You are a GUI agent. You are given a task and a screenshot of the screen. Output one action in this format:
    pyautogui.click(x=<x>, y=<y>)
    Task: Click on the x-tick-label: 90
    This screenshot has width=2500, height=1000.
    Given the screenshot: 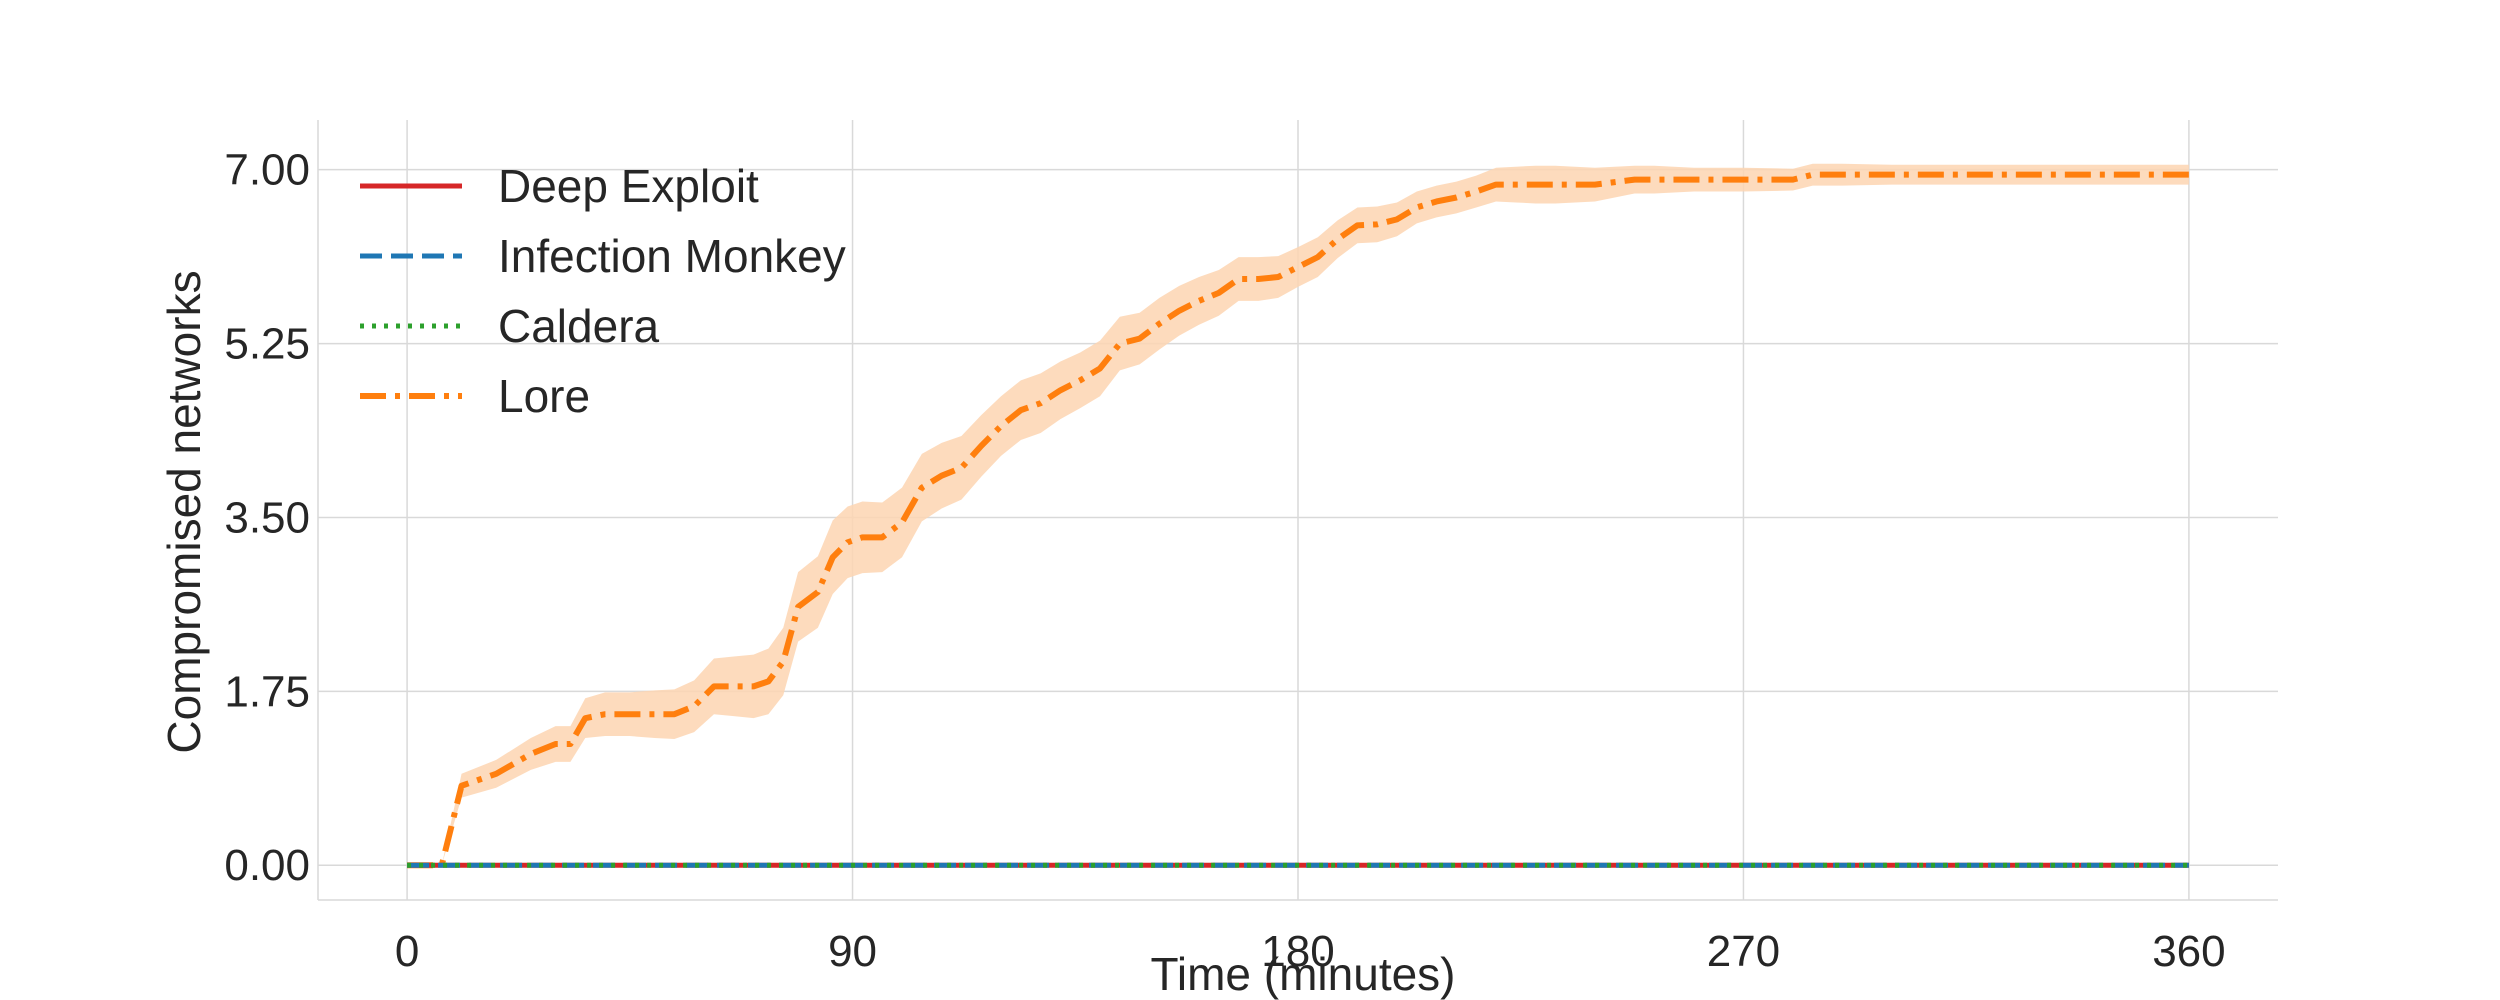 What is the action you would take?
    pyautogui.click(x=852, y=951)
    